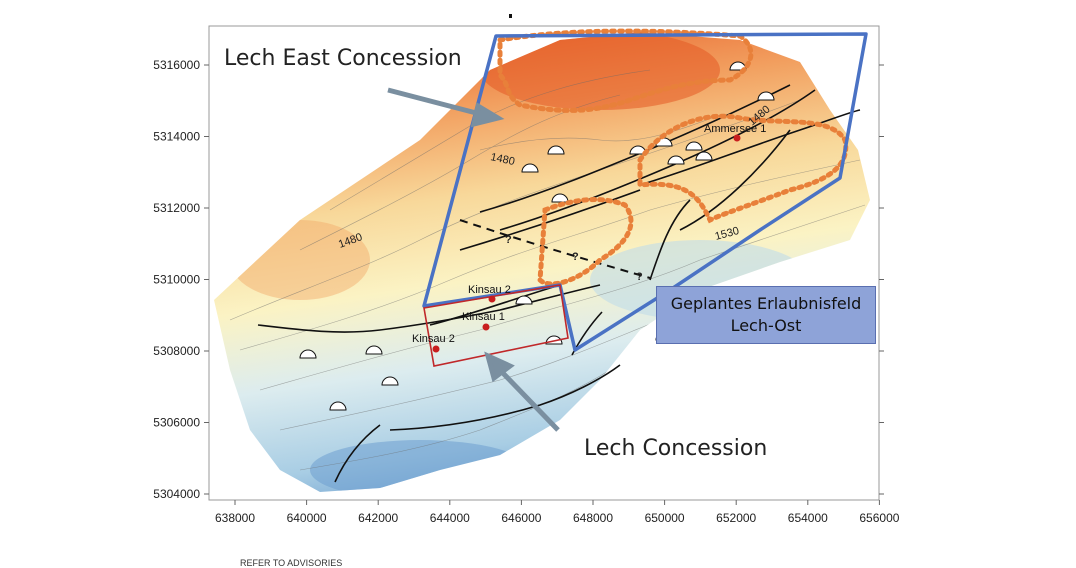 The width and height of the screenshot is (1076, 568). What do you see at coordinates (483, 317) in the screenshot?
I see `well-label-kinsau-1: Kinsau 1` at bounding box center [483, 317].